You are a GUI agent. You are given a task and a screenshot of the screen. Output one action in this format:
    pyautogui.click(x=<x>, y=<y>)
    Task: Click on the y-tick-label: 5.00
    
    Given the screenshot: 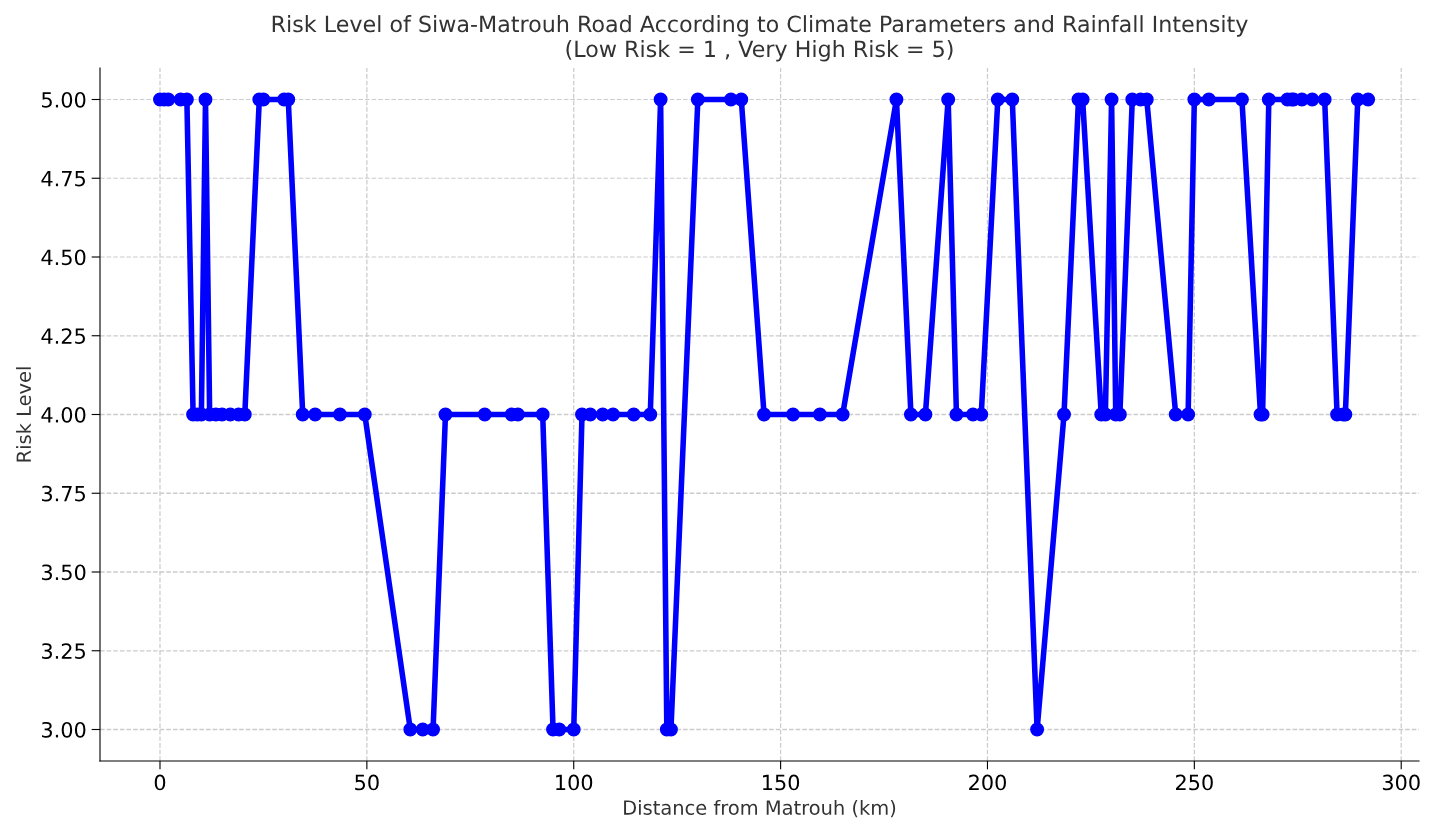 What is the action you would take?
    pyautogui.click(x=64, y=99)
    